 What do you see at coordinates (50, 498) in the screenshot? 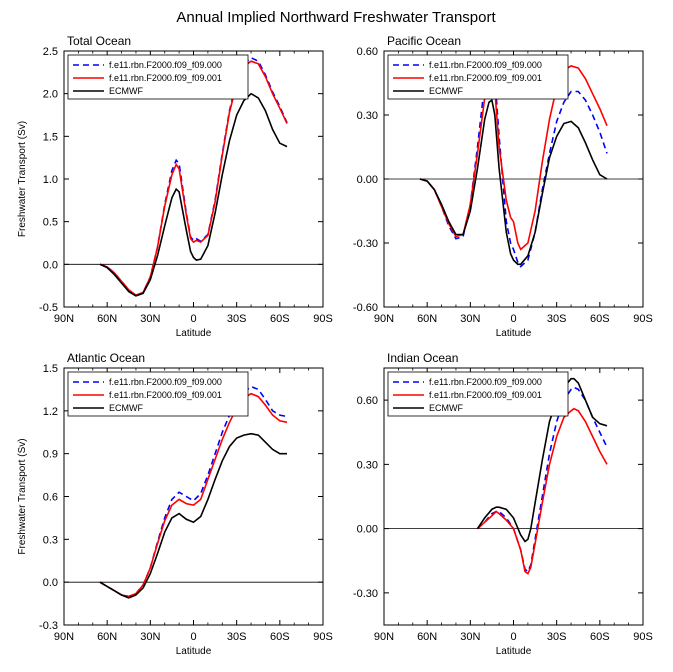
I see `y-tick-label: 0.6` at bounding box center [50, 498].